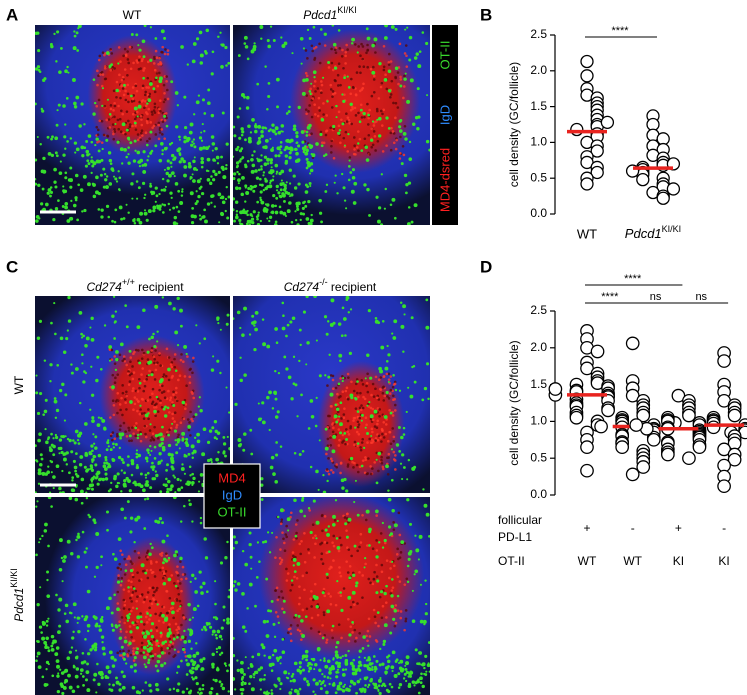  What do you see at coordinates (601, 426) in the screenshot?
I see `data-point` at bounding box center [601, 426].